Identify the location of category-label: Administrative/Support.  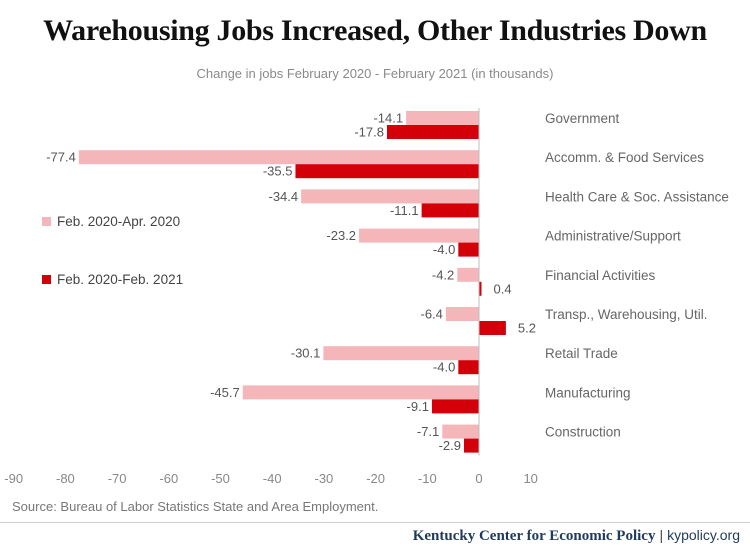
(613, 236).